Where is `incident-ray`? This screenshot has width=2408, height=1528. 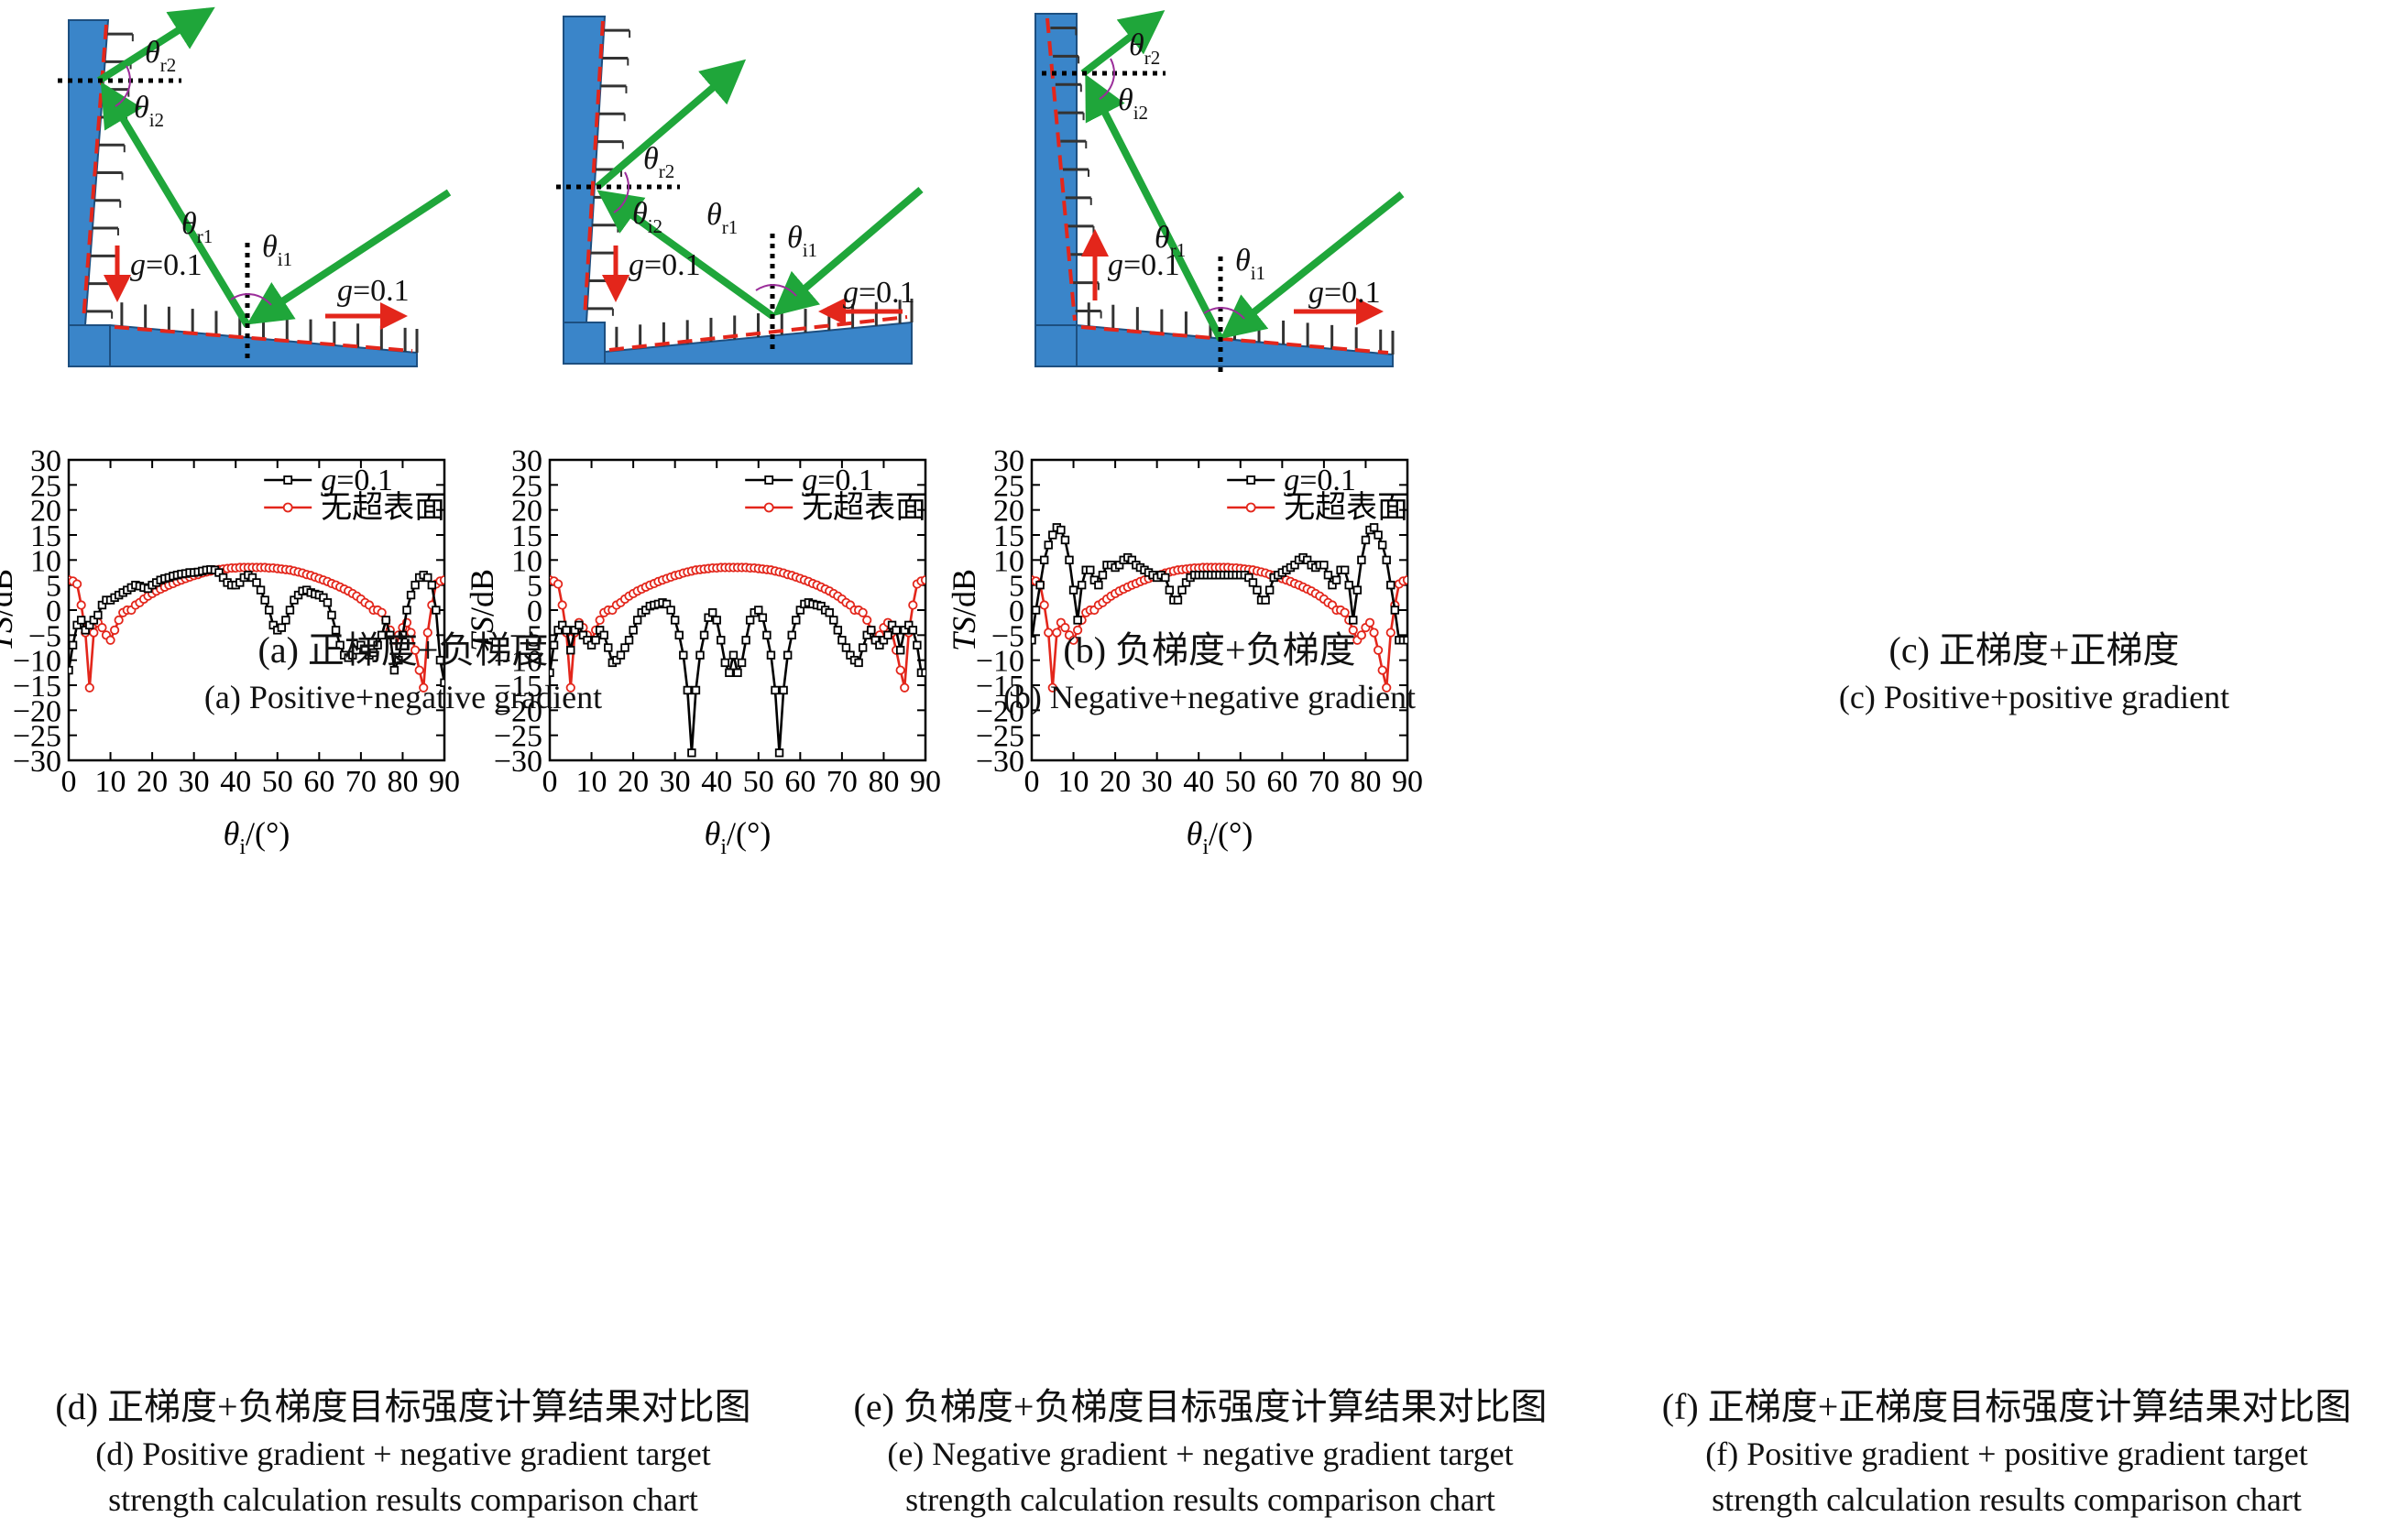
incident-ray is located at coordinates (1312, 265).